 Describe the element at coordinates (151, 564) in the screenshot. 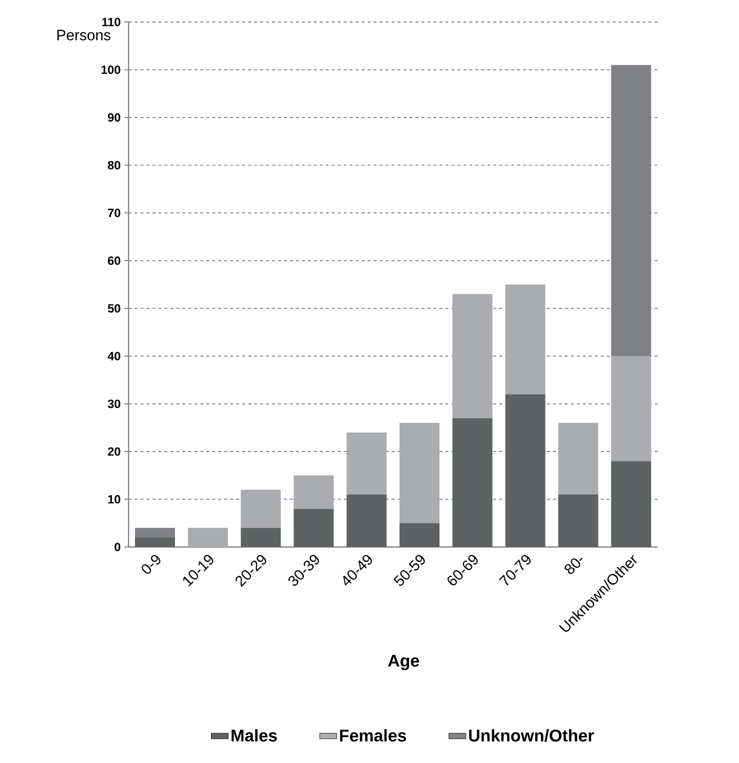

I see `x-tick-label: 0-9` at that location.